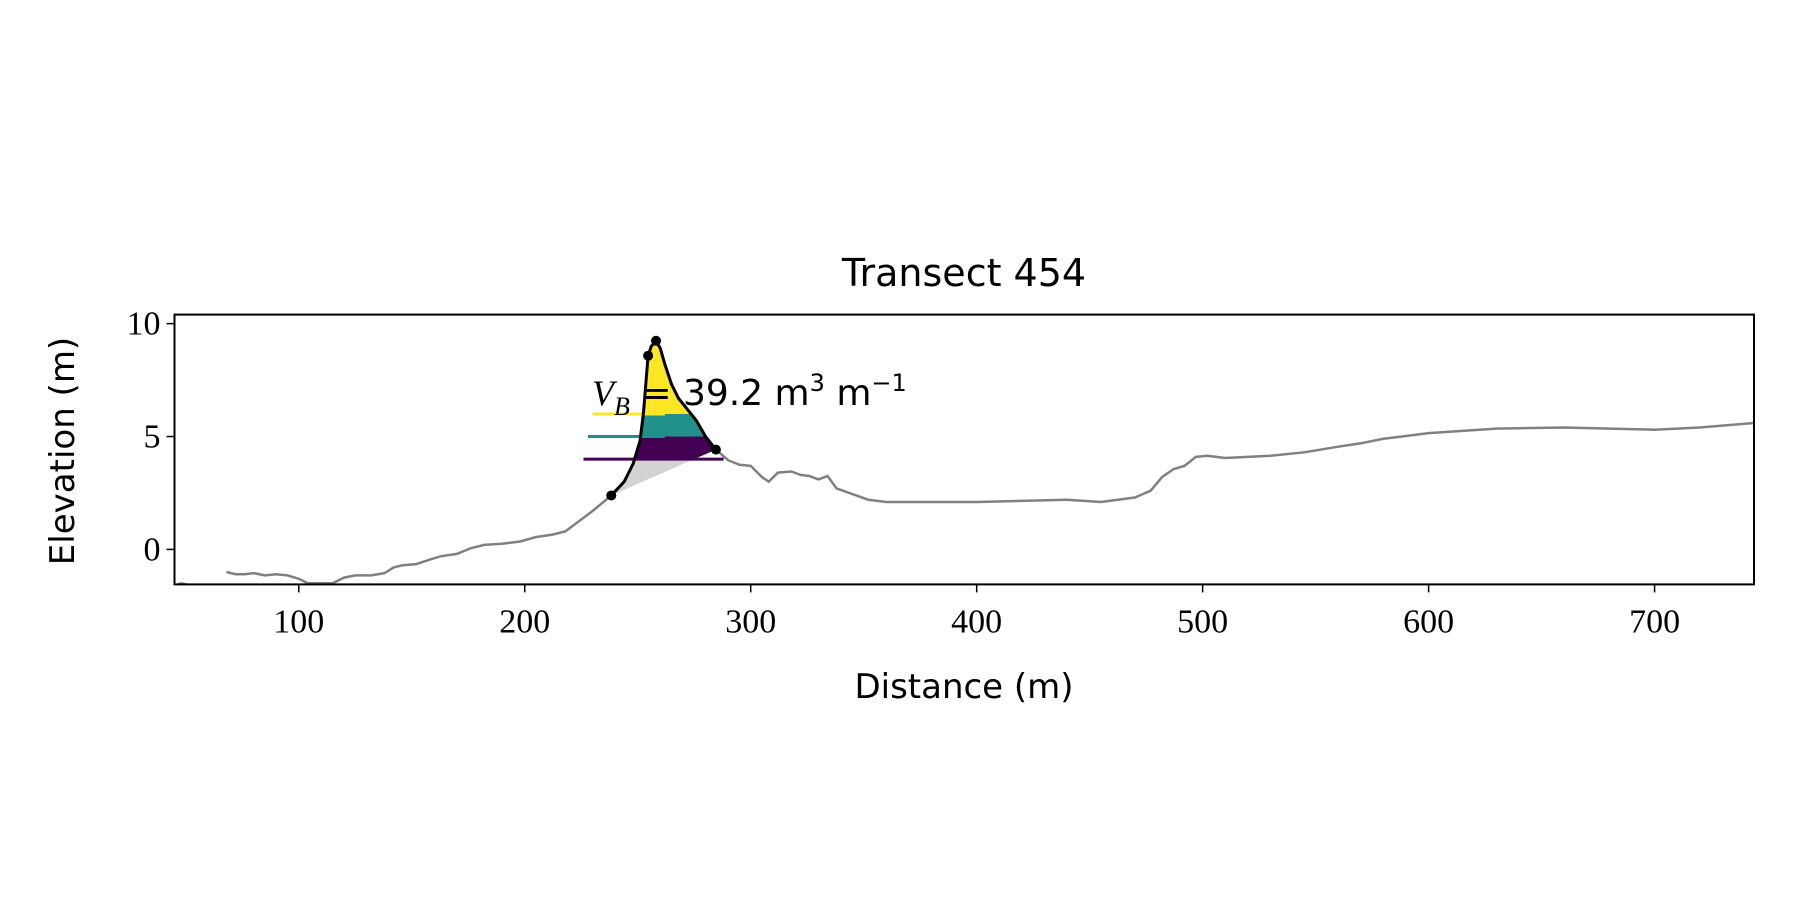 This screenshot has width=1800, height=900. Describe the element at coordinates (750, 621) in the screenshot. I see `x-tick-label: 300` at that location.